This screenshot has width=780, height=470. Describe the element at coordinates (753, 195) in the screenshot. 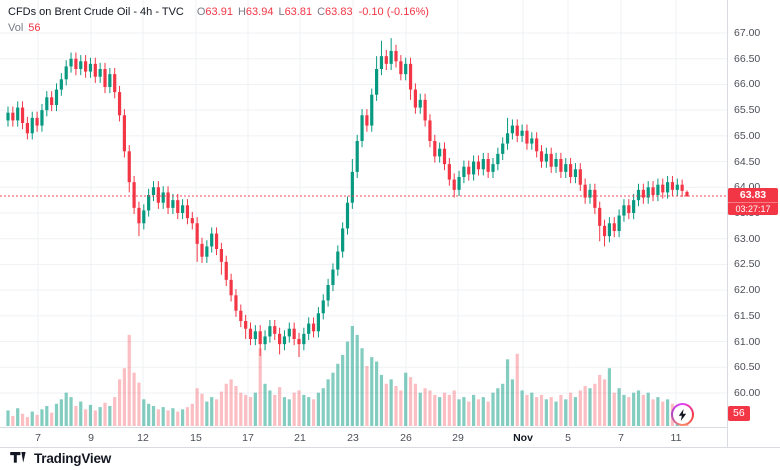

I see `last-price-value: 63.83` at that location.